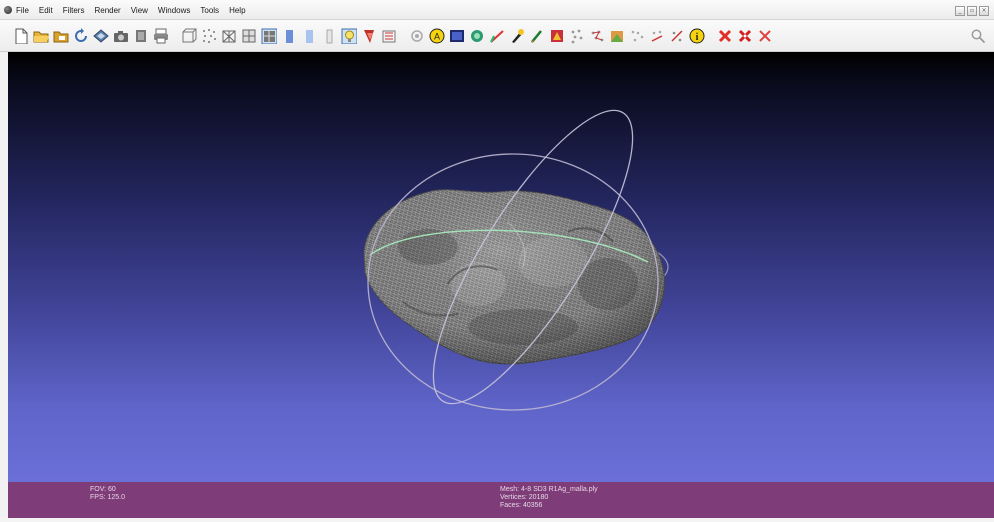  I want to click on svg-text: A, so click(436, 37).